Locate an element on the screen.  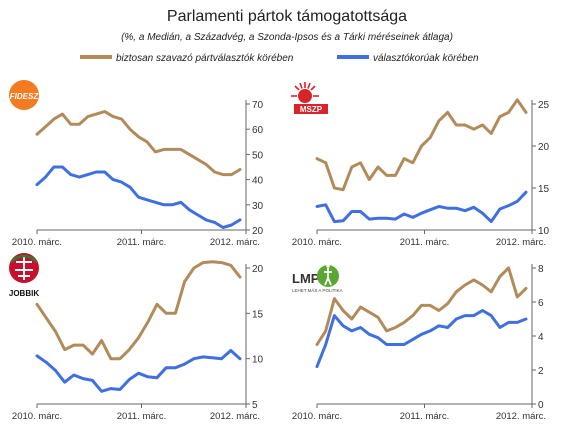
mszp-logo-text: MSZP is located at coordinates (311, 109).